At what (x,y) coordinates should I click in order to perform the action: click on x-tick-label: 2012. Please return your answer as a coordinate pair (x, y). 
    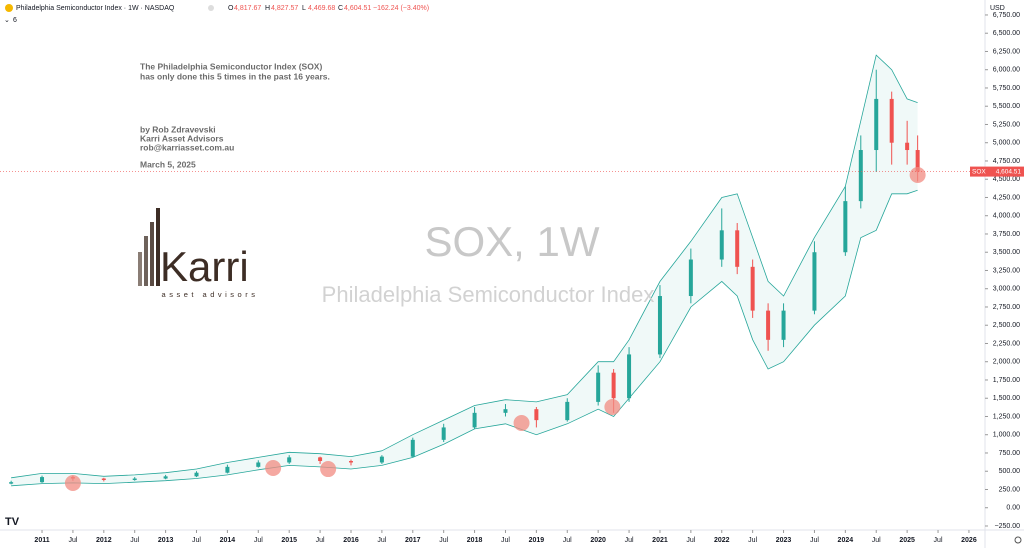
    Looking at the image, I should click on (104, 540).